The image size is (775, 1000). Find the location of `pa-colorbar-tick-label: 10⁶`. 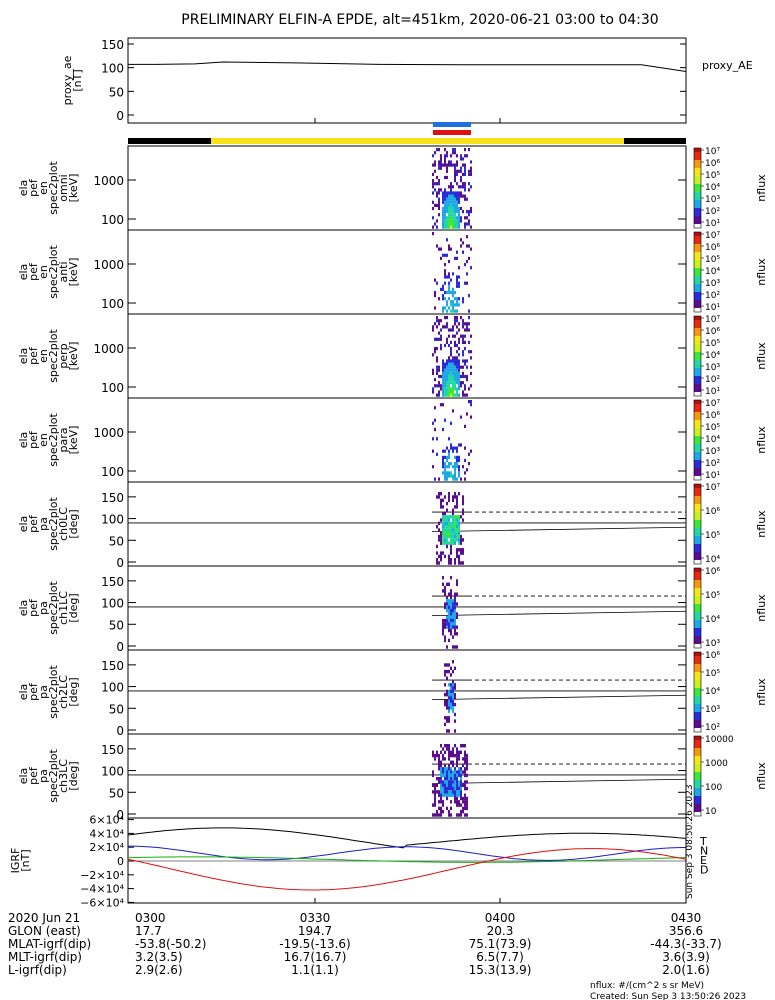

pa-colorbar-tick-label: 10⁶ is located at coordinates (712, 572).